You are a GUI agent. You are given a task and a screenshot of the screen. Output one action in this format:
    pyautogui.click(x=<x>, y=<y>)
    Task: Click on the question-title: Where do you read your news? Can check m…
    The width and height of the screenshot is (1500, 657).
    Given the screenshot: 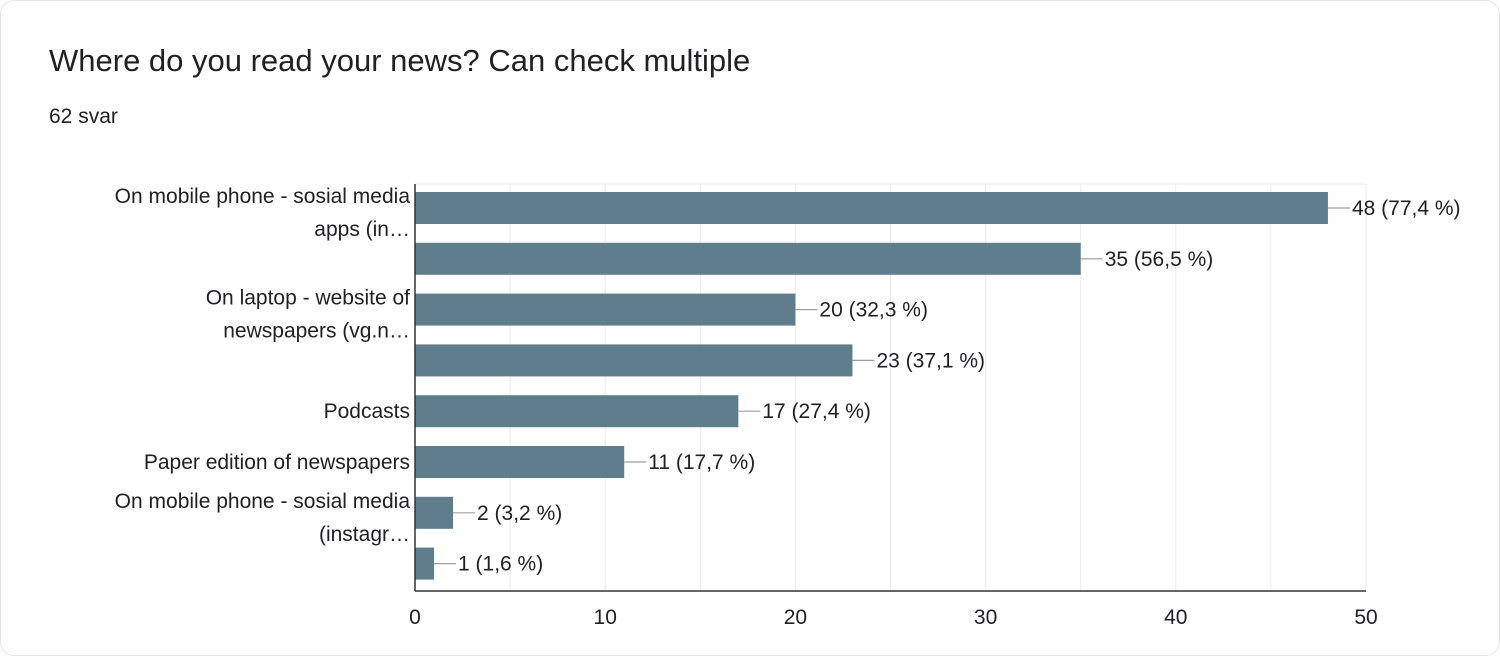 What is the action you would take?
    pyautogui.click(x=400, y=60)
    